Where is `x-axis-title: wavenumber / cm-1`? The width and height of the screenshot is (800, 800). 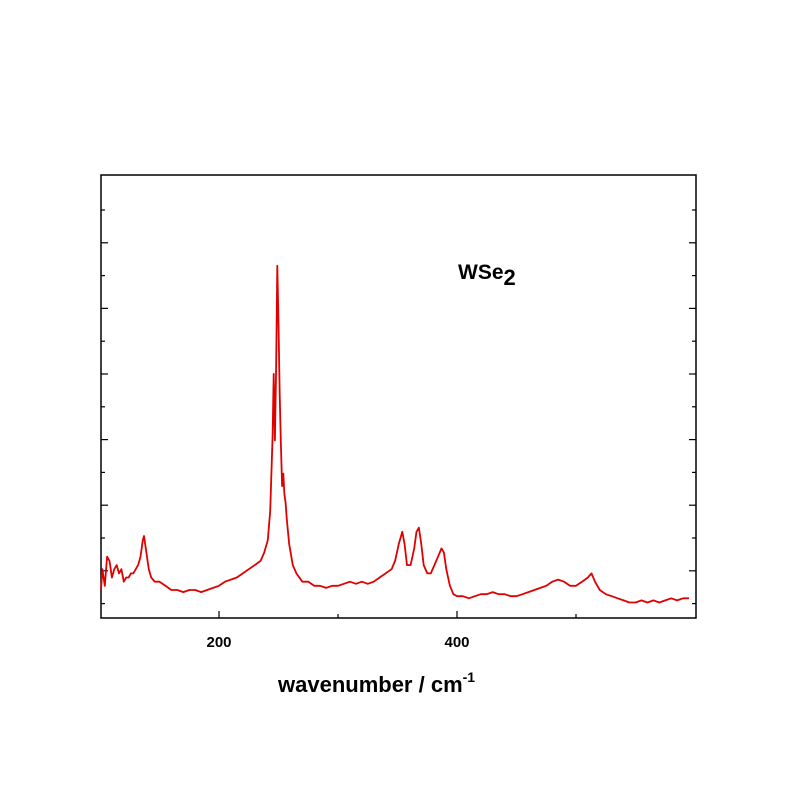 x-axis-title: wavenumber / cm-1 is located at coordinates (376, 683).